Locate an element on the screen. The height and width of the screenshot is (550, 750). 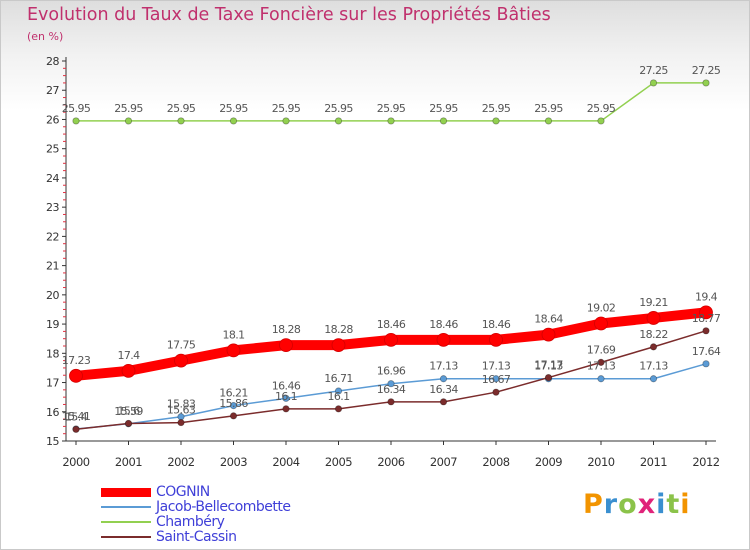
data-label: 18.22 is located at coordinates (653, 334).